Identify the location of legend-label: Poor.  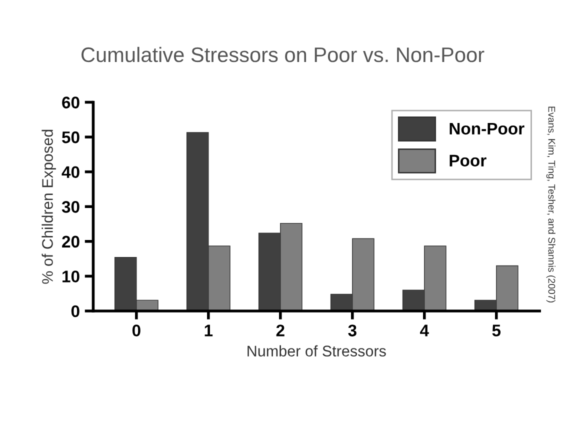
(468, 160).